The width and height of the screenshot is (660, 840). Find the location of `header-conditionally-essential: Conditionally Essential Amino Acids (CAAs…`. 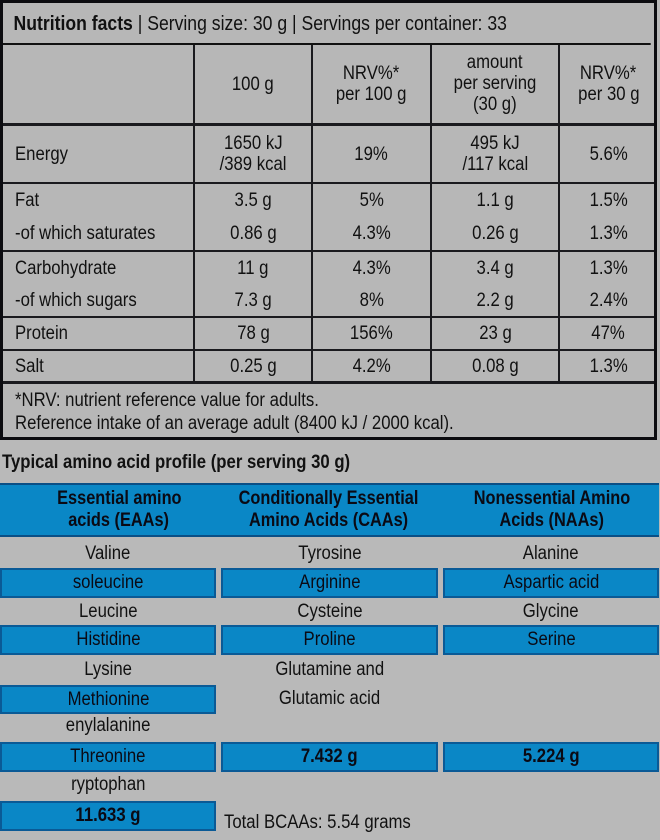

header-conditionally-essential: Conditionally Essential Amino Acids (CAAs… is located at coordinates (329, 509).